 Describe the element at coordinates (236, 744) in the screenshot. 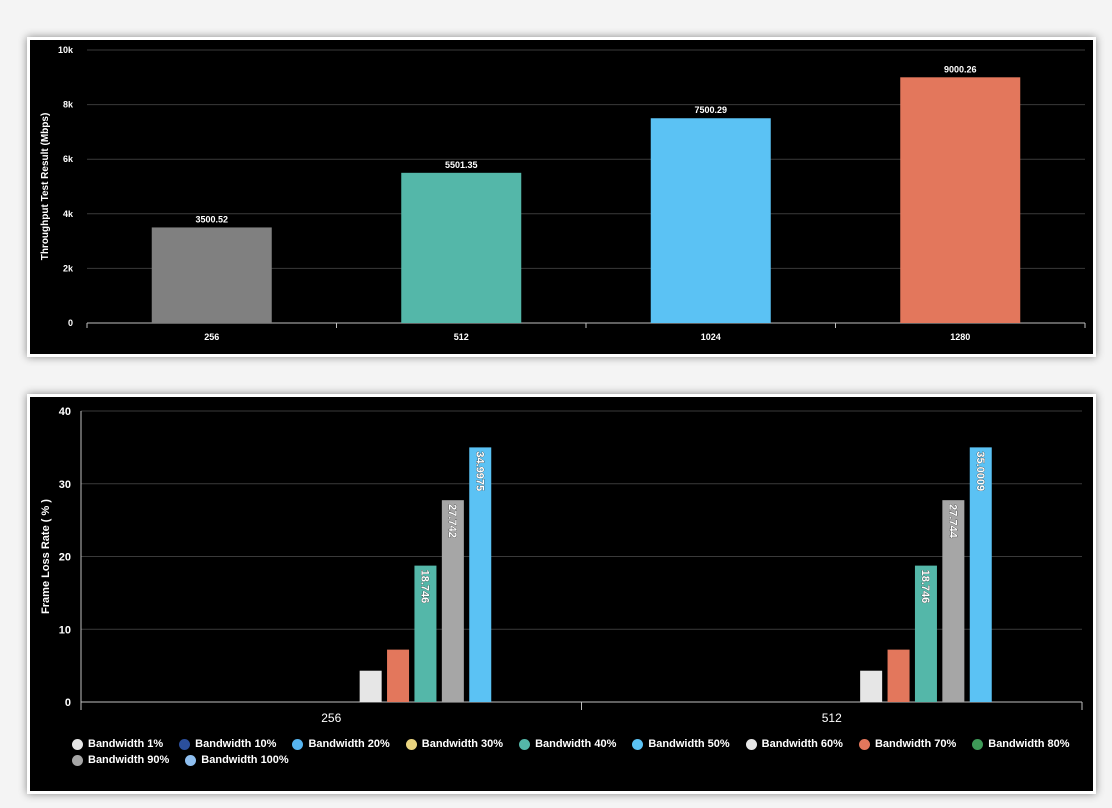

I see `legend-label: Bandwidth 10%` at that location.